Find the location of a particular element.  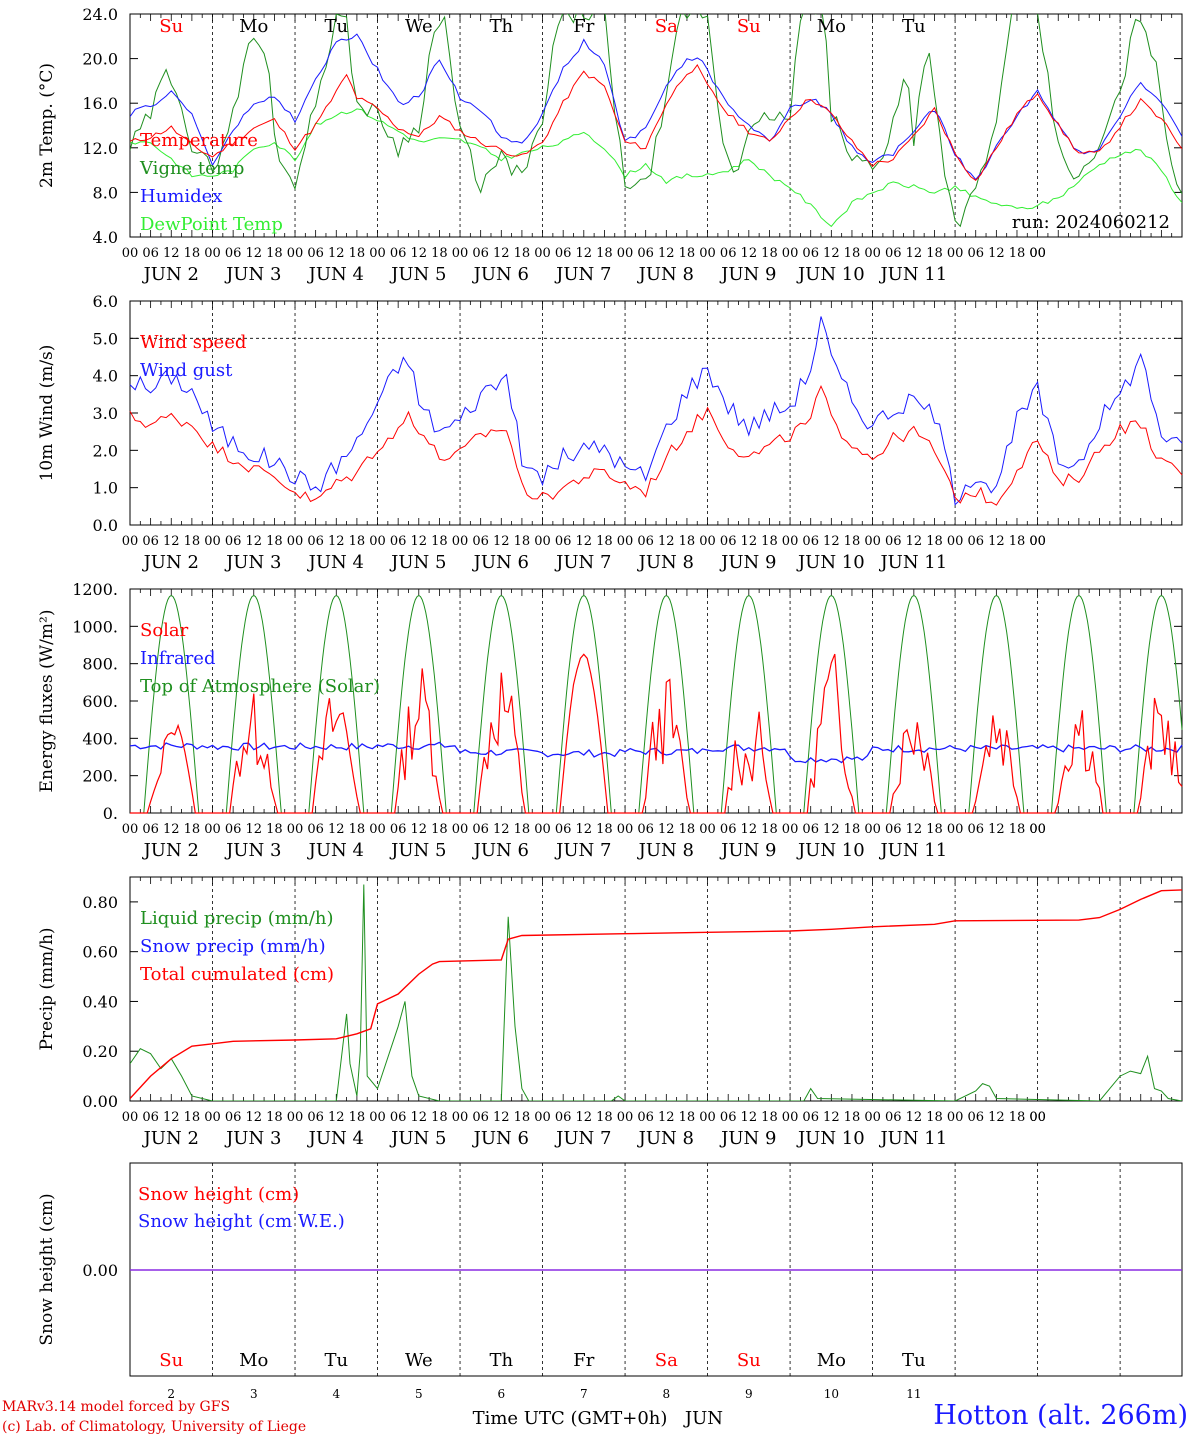

y-axis-label: 2m Temp. (°C) is located at coordinates (47, 125).